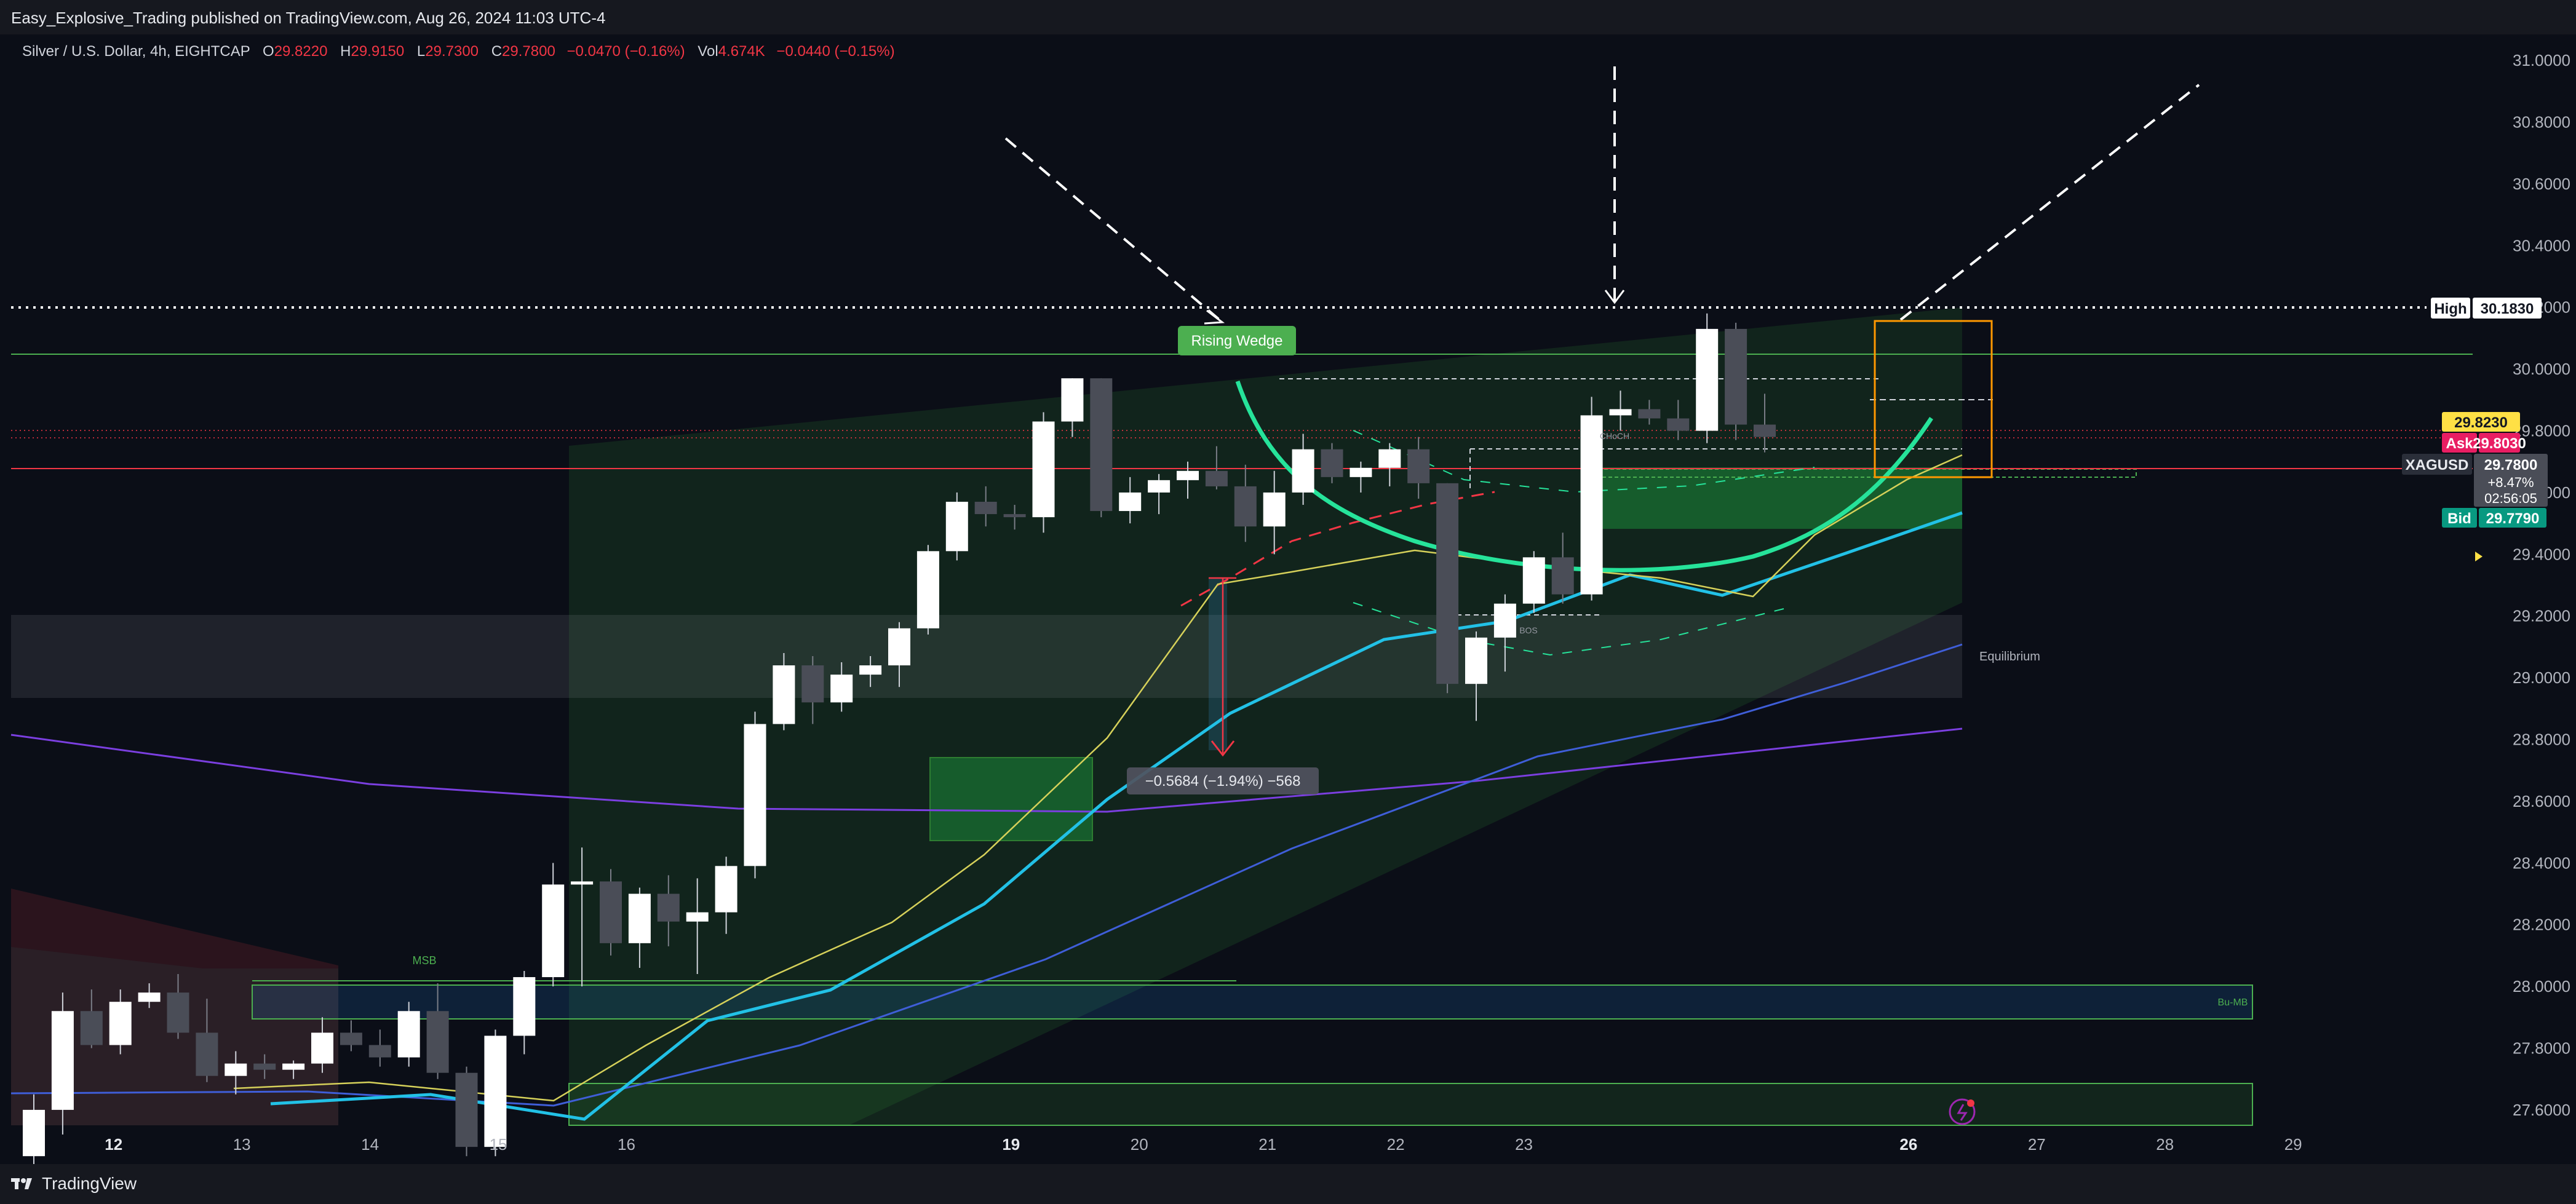 The width and height of the screenshot is (2576, 1204). Describe the element at coordinates (2541, 245) in the screenshot. I see `y-tick-label: 30.4000` at that location.